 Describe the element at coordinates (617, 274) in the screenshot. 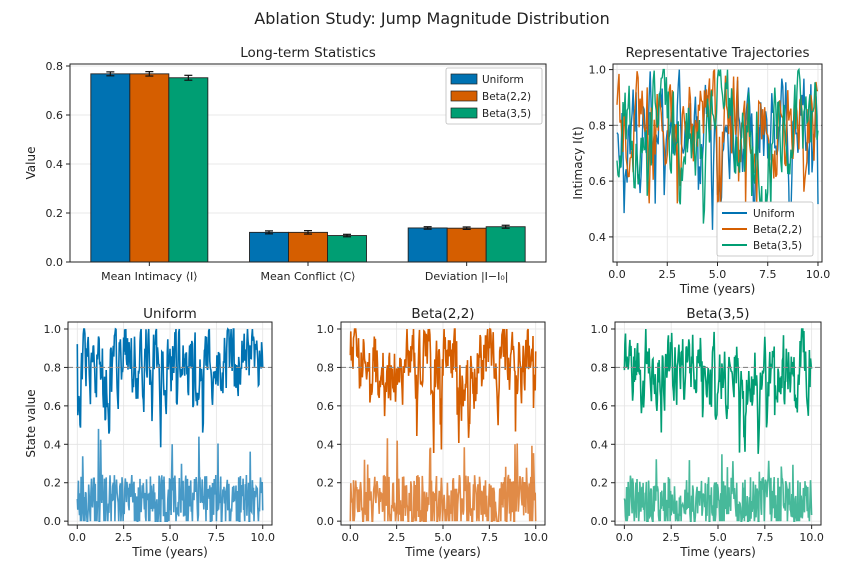

I see `traj-x-tick-label: 0.0` at that location.